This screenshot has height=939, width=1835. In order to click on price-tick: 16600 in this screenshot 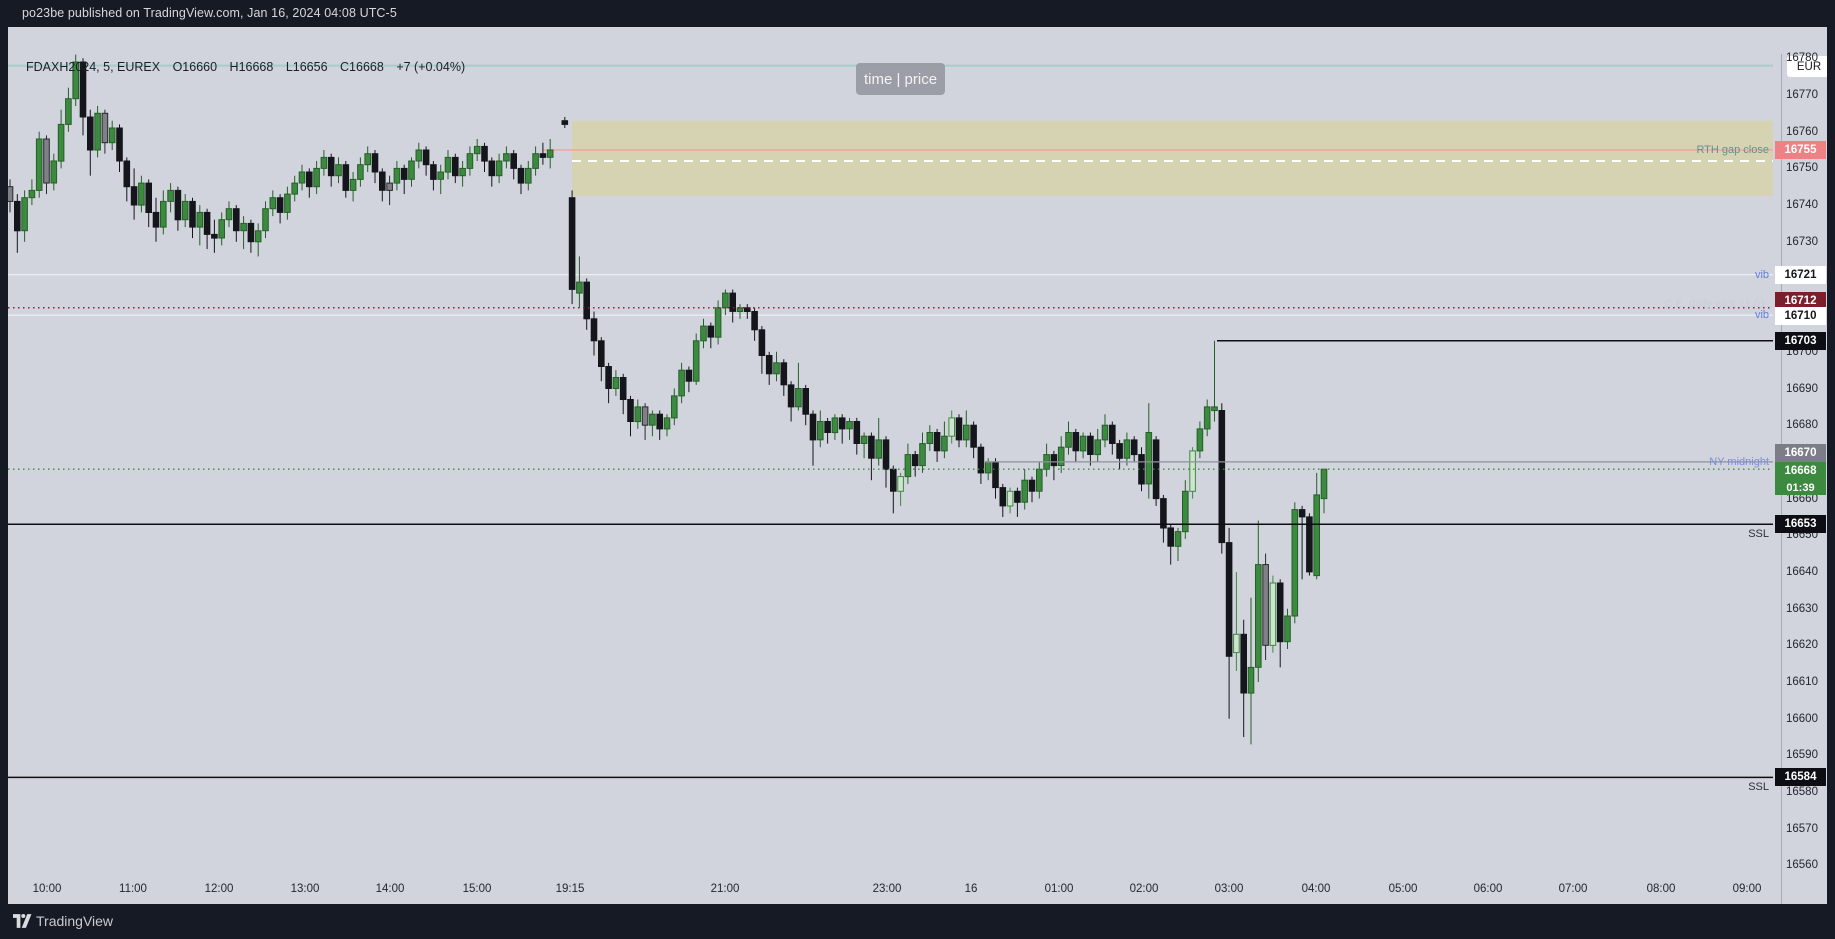, I will do `click(1802, 718)`.